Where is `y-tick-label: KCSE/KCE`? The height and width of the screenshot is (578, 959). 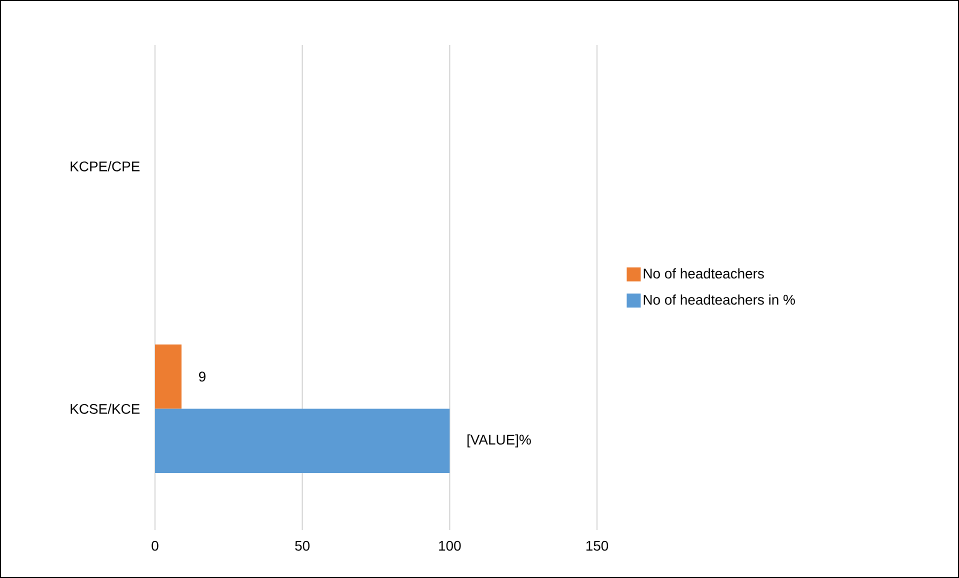
y-tick-label: KCSE/KCE is located at coordinates (105, 409).